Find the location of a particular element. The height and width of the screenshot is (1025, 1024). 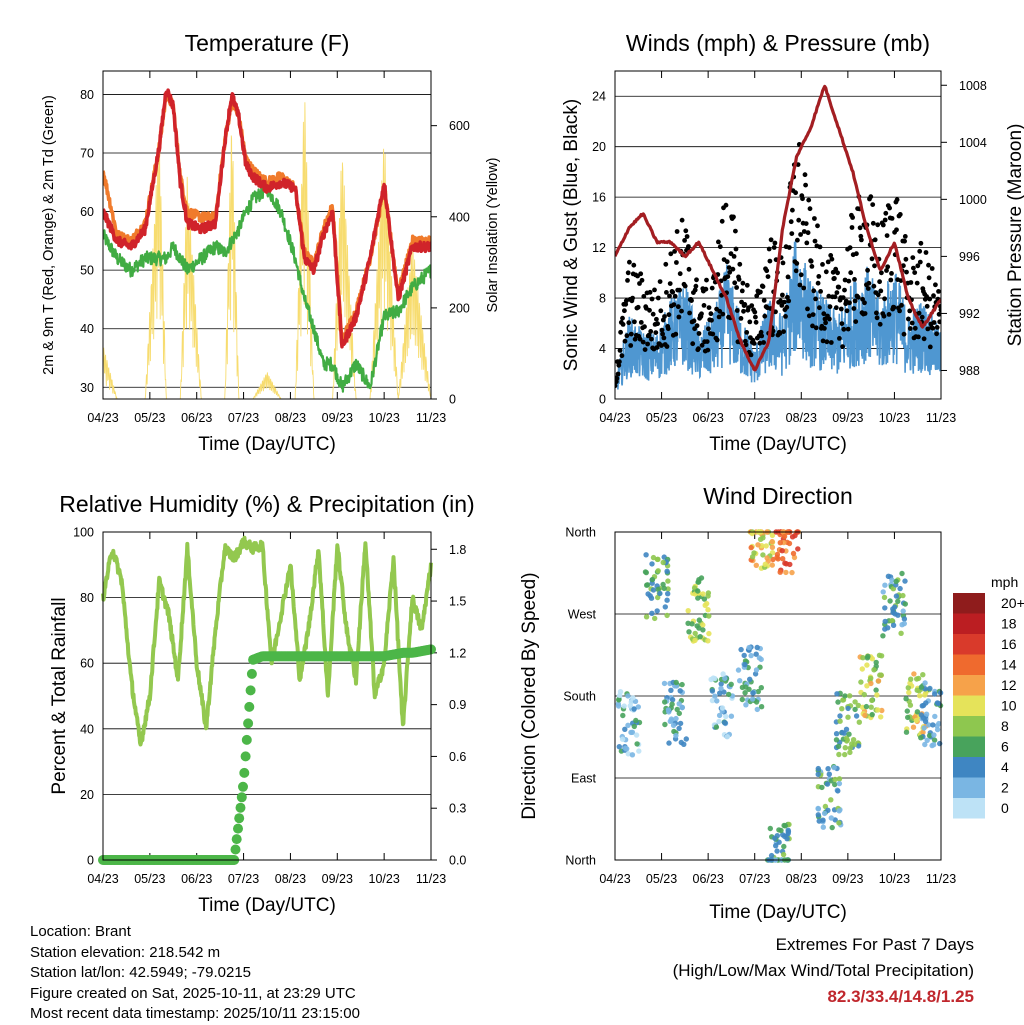

x-tick-label: 10/23 is located at coordinates (384, 879).